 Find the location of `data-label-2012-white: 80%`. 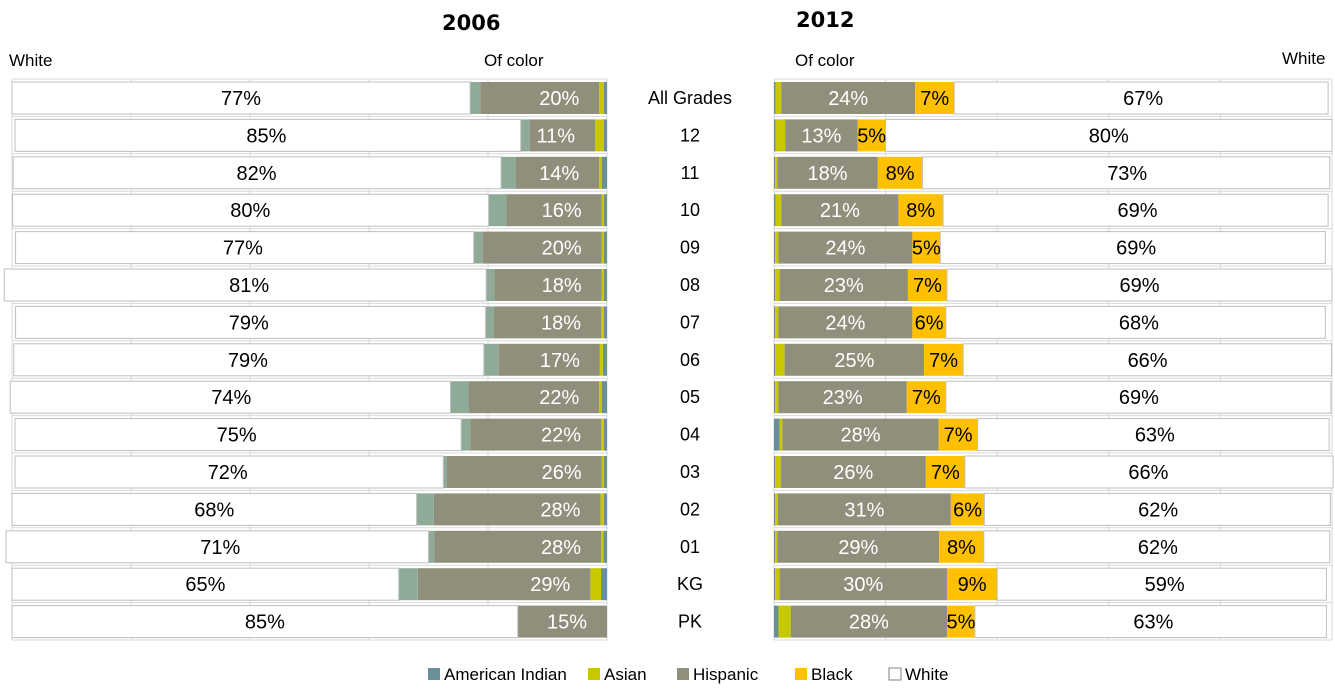

data-label-2012-white: 80% is located at coordinates (1109, 136).